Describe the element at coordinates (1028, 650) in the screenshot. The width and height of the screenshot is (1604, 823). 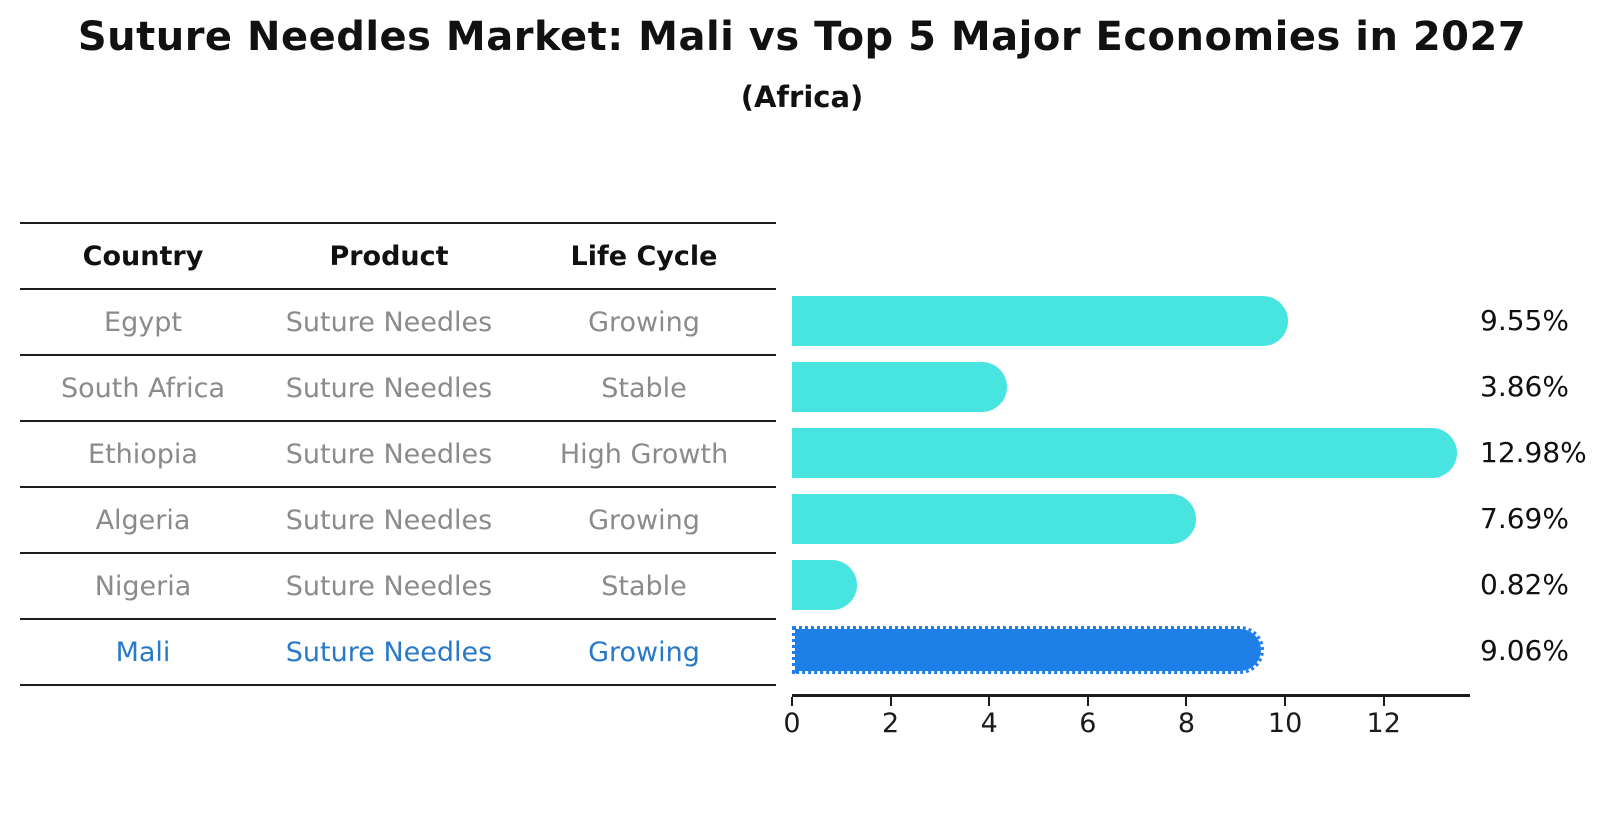
I see `bar-mali` at that location.